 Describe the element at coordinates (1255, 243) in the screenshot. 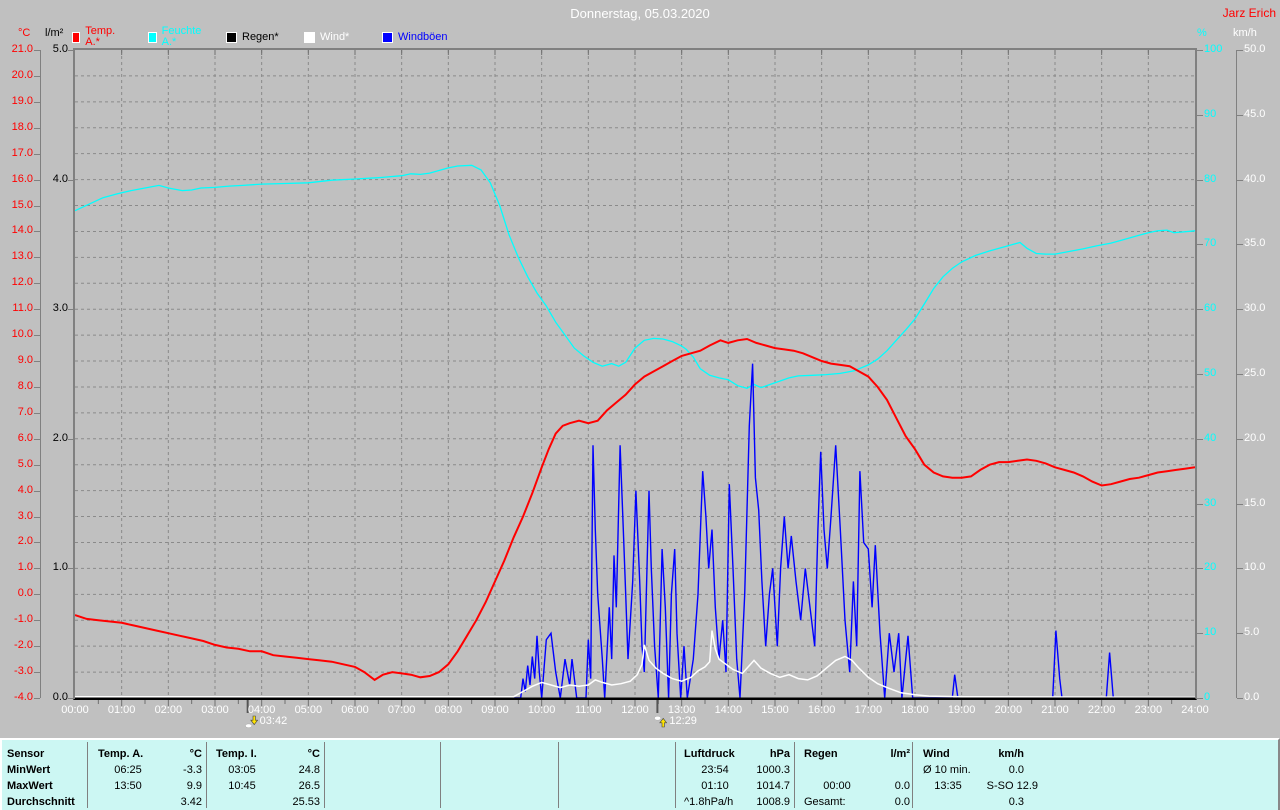

I see `wind-axis-tick-label: 35.0` at that location.